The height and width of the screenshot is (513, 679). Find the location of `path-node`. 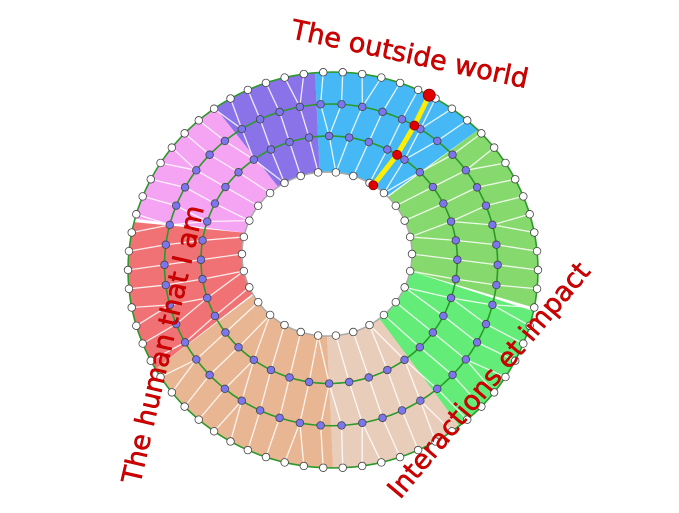

path-node is located at coordinates (373, 185).